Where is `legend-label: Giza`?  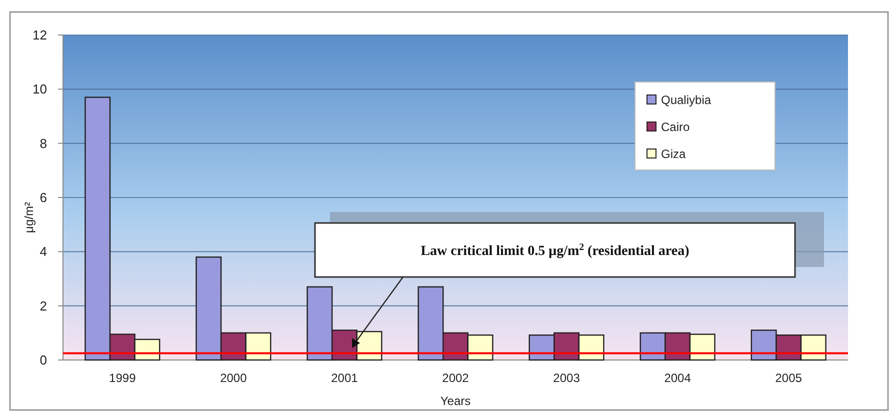
legend-label: Giza is located at coordinates (673, 154).